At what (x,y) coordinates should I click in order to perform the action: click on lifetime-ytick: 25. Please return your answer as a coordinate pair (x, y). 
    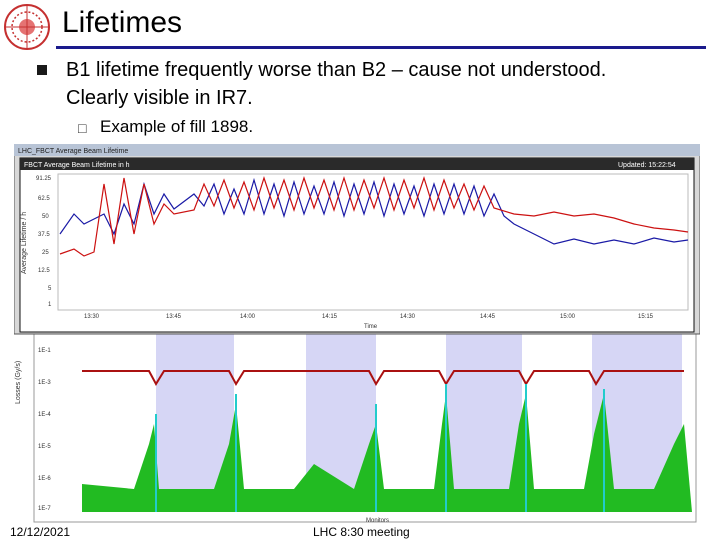
    Looking at the image, I should click on (45, 253).